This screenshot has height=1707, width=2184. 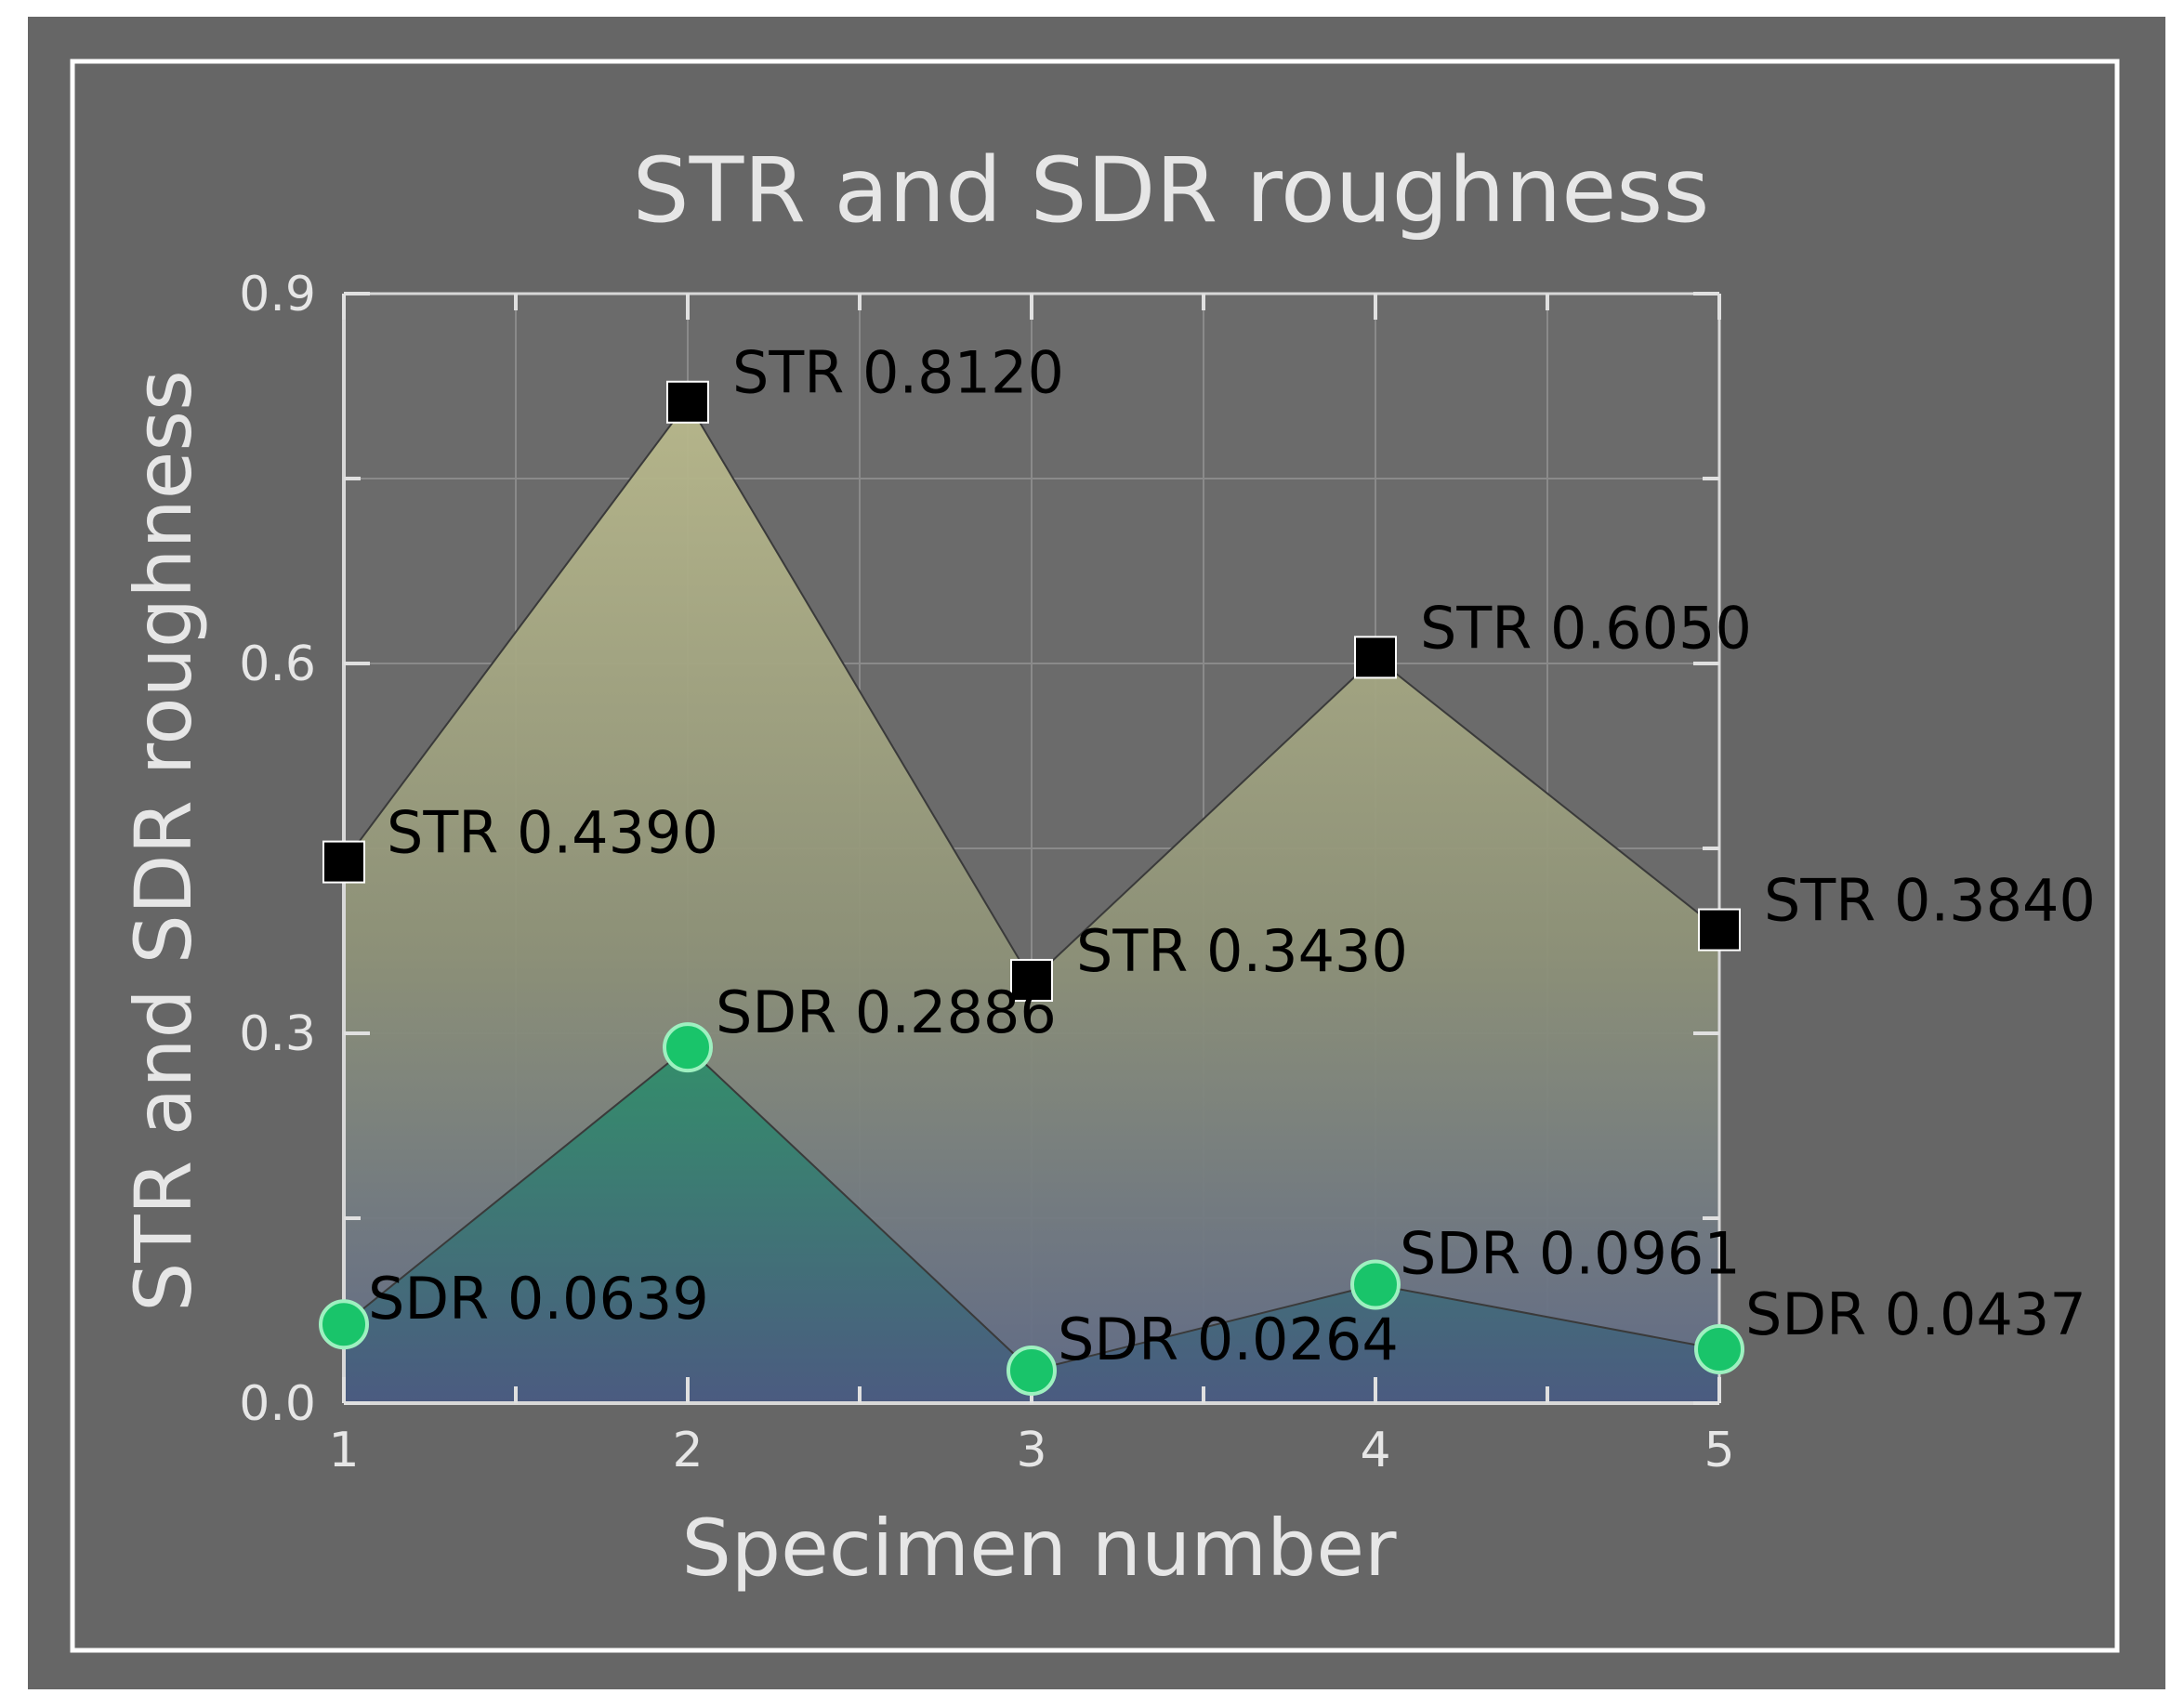 What do you see at coordinates (687, 1450) in the screenshot?
I see `x-tick-label: 2` at bounding box center [687, 1450].